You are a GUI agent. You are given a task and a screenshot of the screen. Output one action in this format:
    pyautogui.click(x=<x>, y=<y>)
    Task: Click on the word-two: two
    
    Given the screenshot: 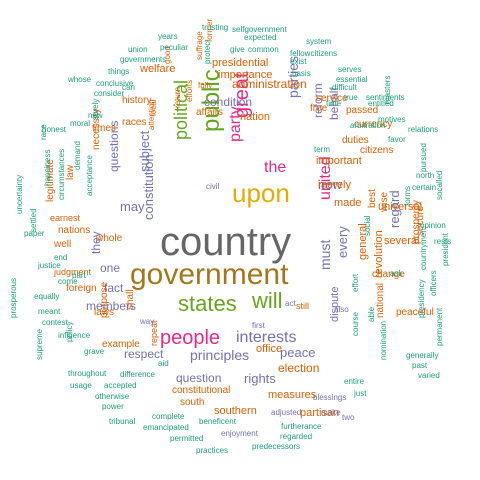 What is the action you would take?
    pyautogui.click(x=348, y=417)
    